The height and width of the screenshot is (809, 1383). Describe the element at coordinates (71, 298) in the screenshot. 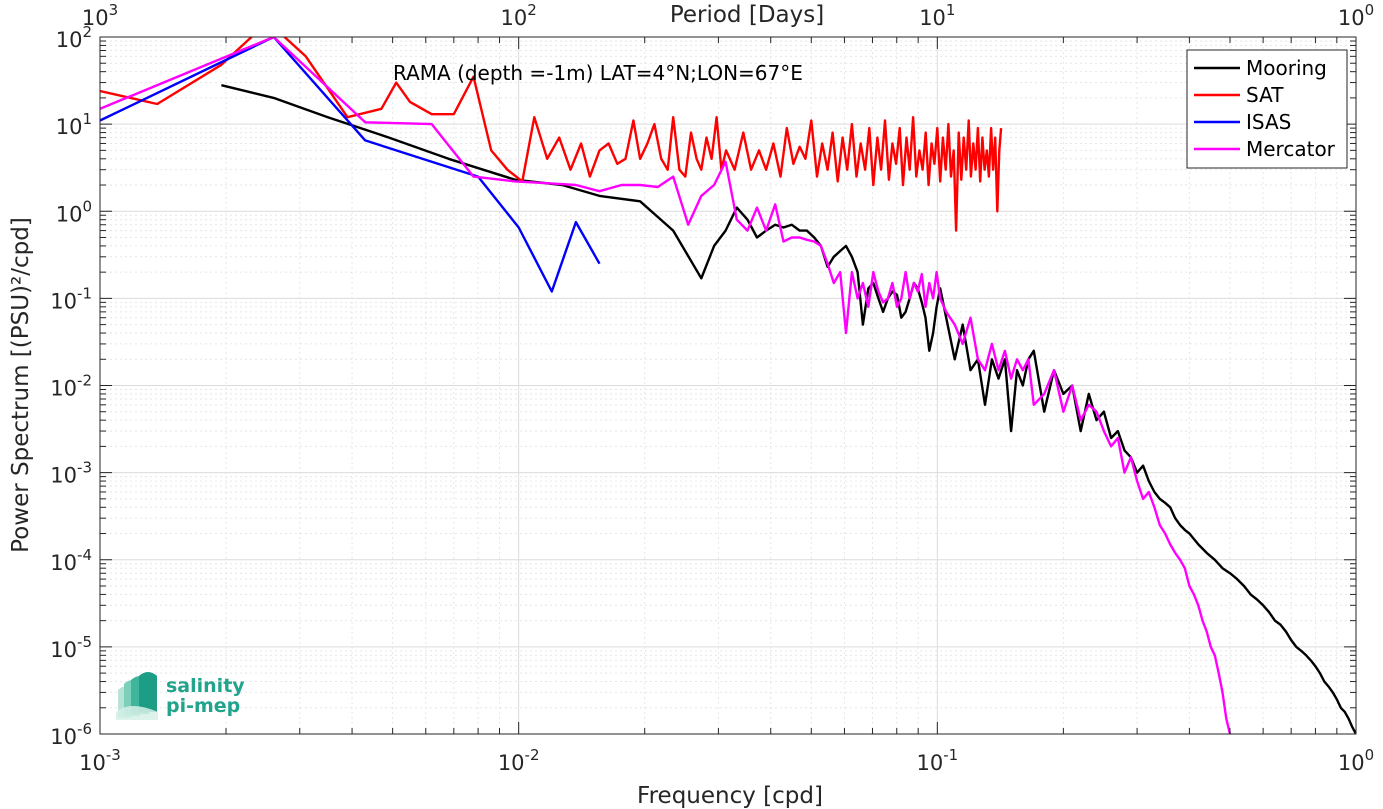

I see `y-tick-label: 10⁻¹` at that location.